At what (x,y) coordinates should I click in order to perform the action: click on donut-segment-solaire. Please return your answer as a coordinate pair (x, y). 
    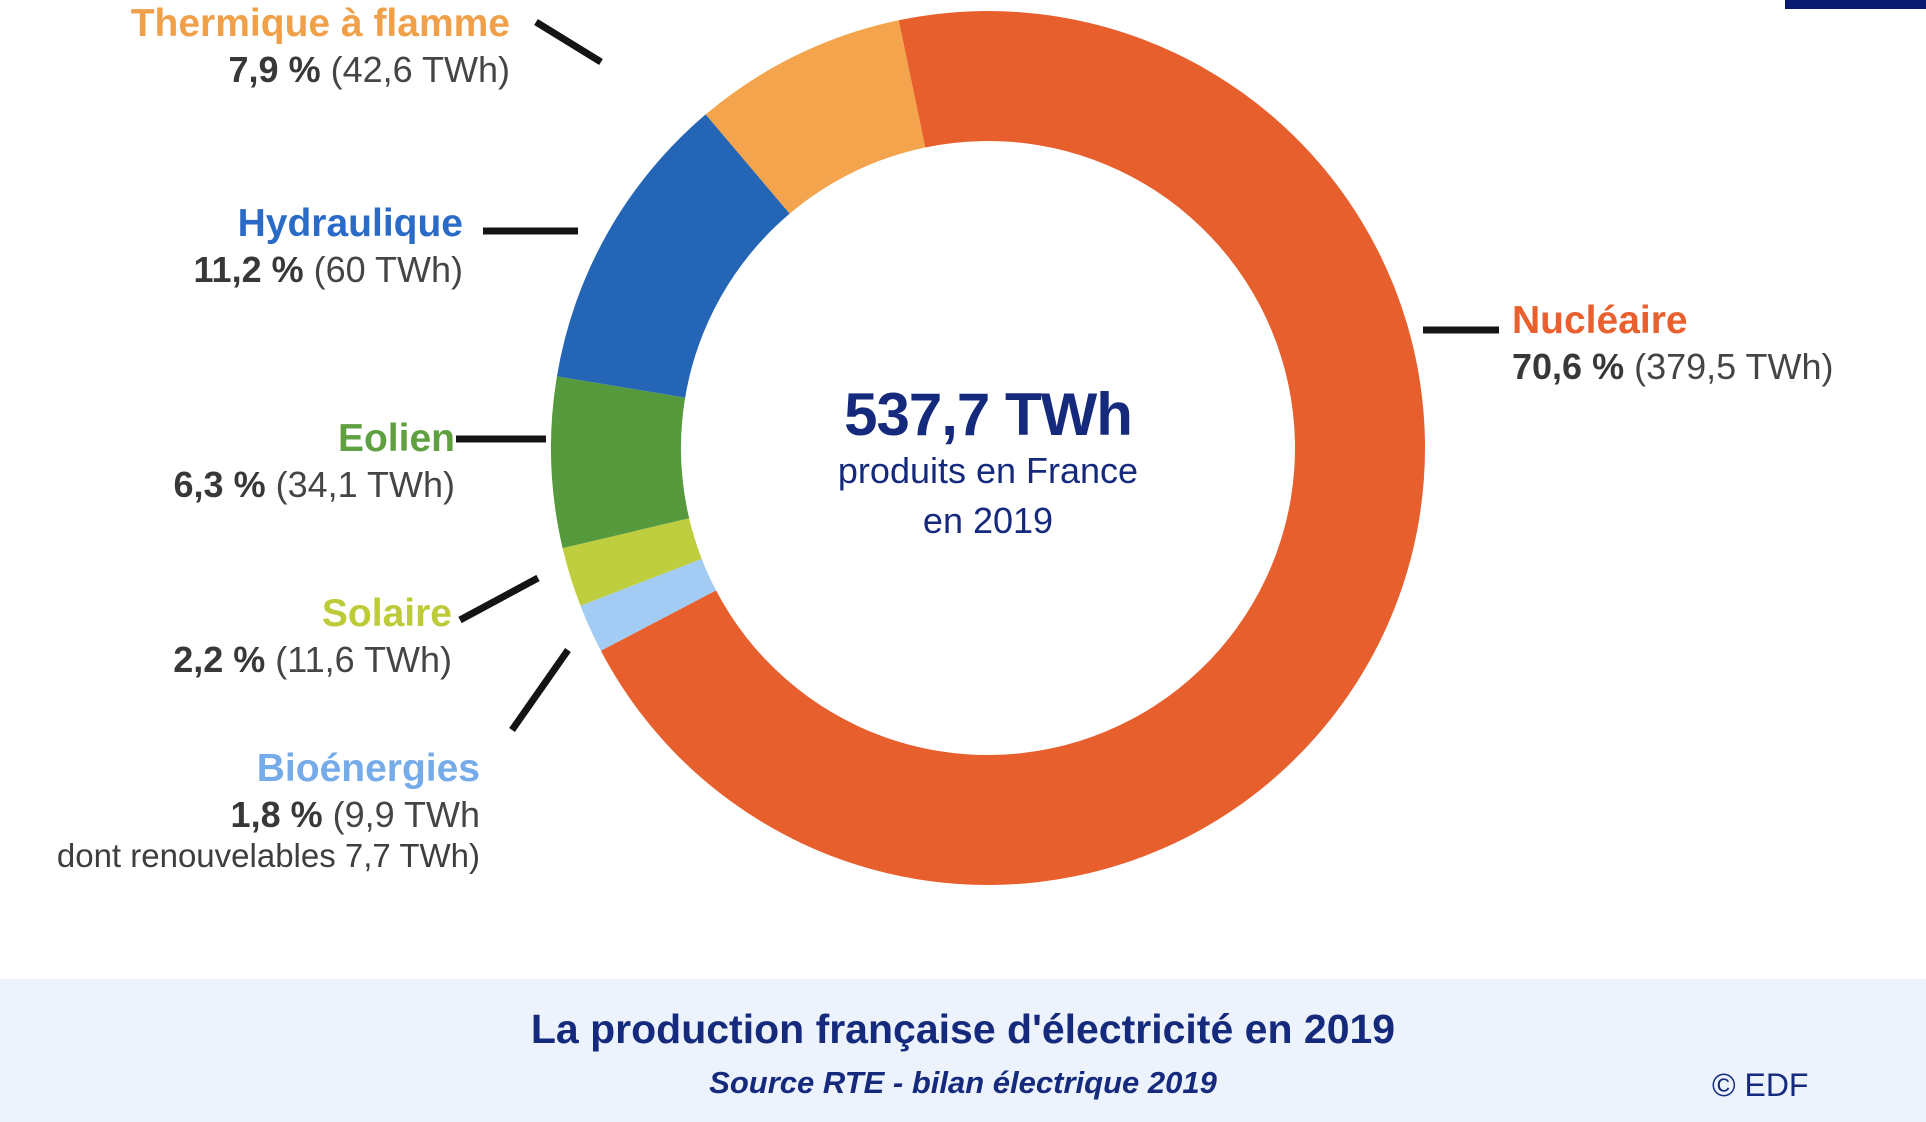
    Looking at the image, I should click on (632, 562).